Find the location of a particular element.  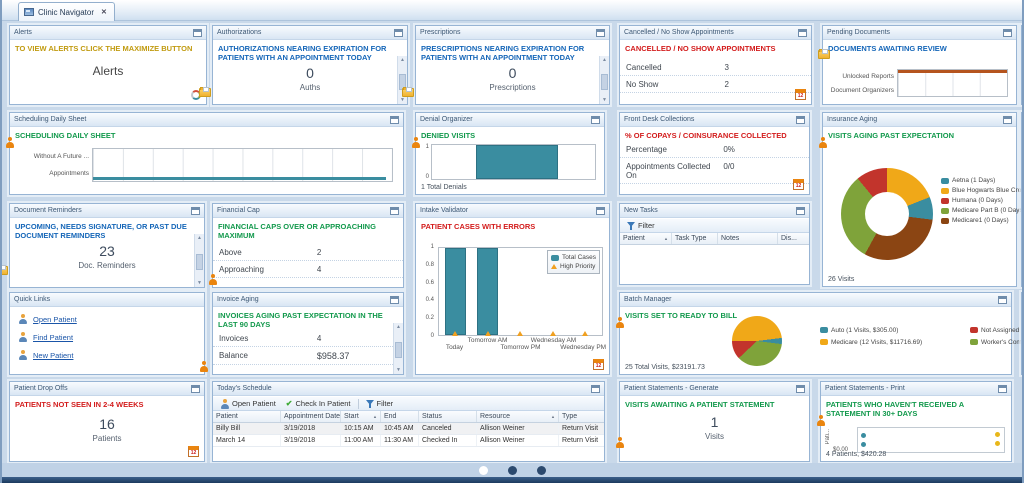

close-icon: ✕ is located at coordinates (104, 12).